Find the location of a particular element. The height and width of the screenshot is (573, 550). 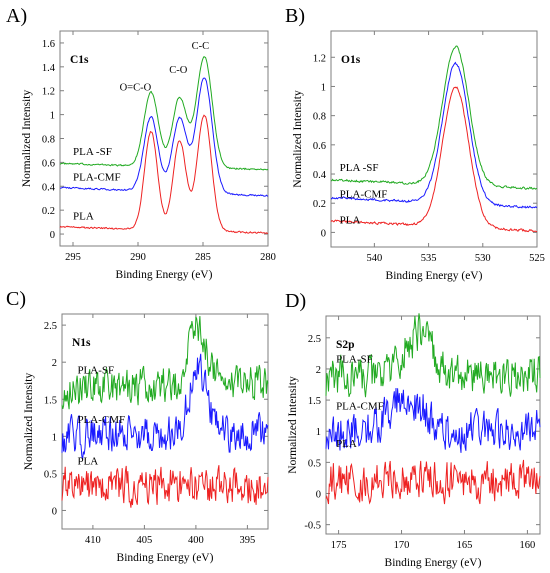

chart-title: O1s is located at coordinates (351, 60).